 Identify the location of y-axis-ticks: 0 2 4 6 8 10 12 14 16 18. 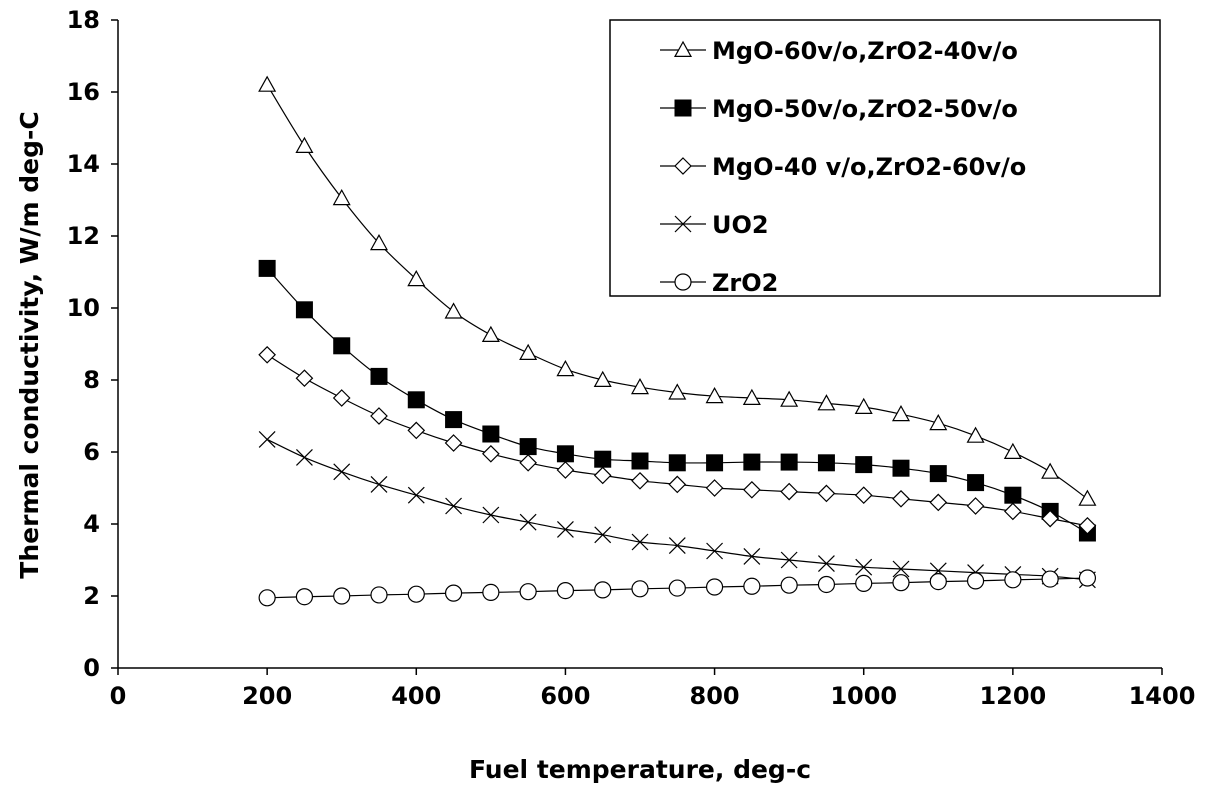
(92, 344).